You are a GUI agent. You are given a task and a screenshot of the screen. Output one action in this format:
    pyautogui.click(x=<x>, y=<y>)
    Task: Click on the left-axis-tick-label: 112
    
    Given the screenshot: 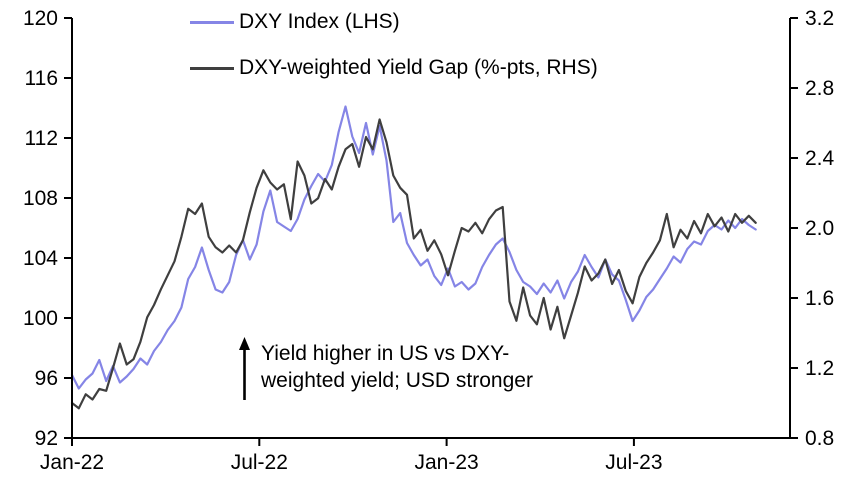 What is the action you would take?
    pyautogui.click(x=41, y=138)
    